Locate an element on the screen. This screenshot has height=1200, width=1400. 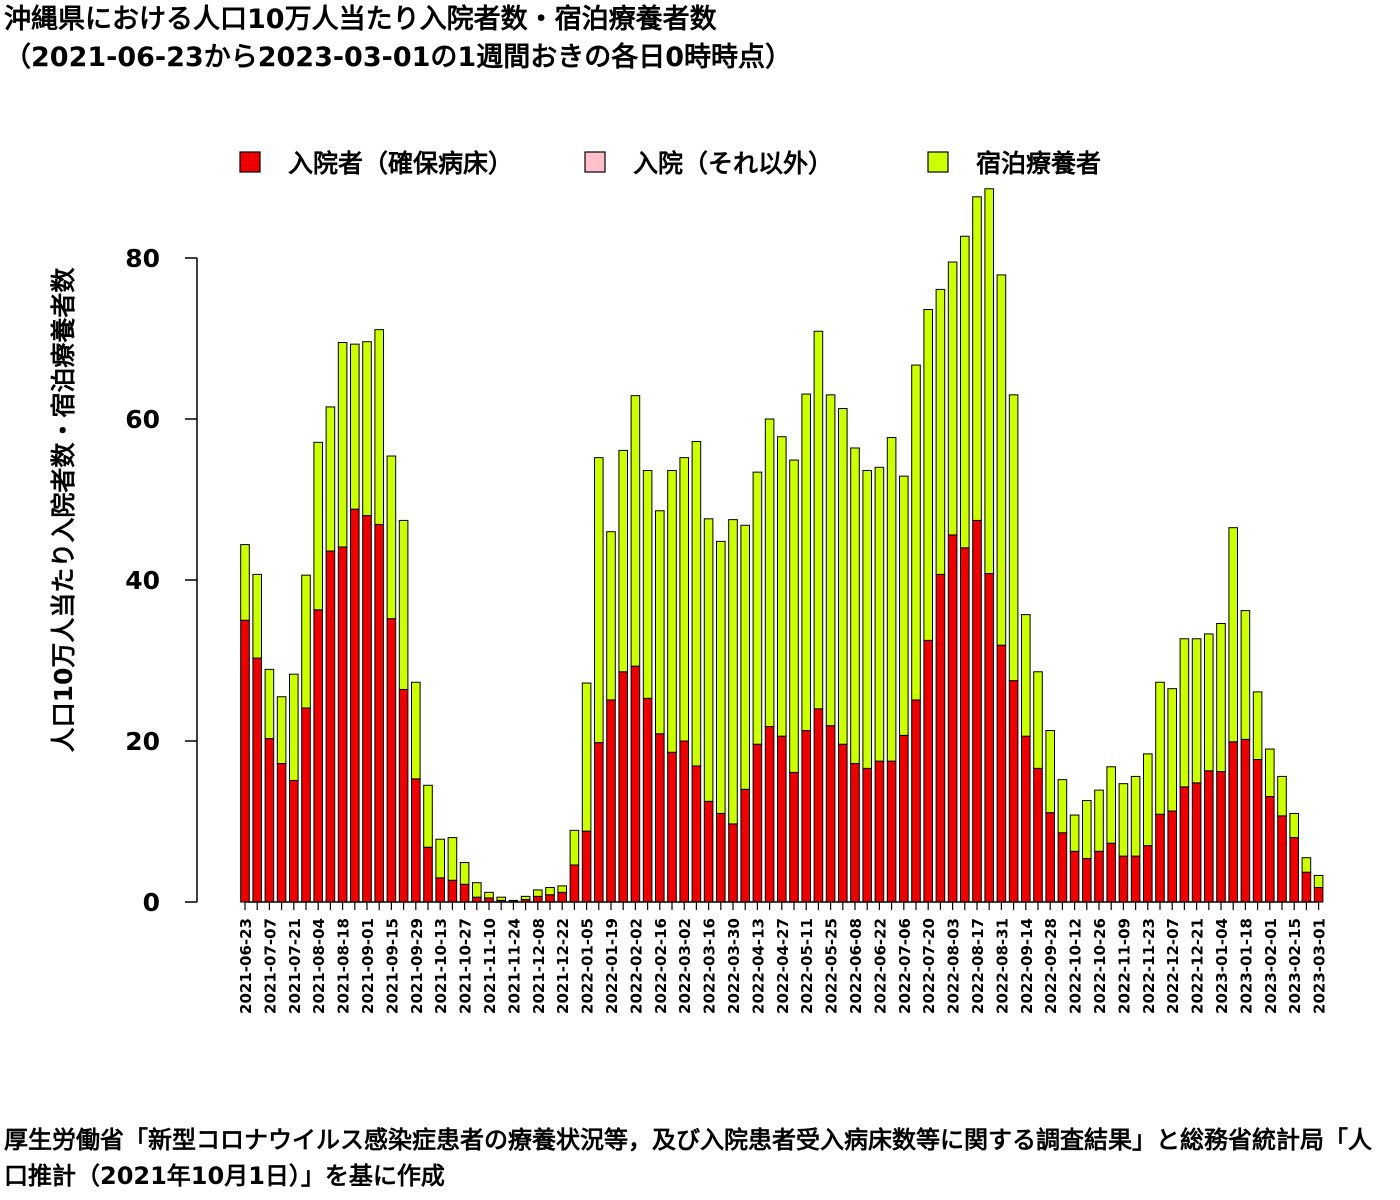
x-tick-label: 2023-02-01 is located at coordinates (1271, 966).